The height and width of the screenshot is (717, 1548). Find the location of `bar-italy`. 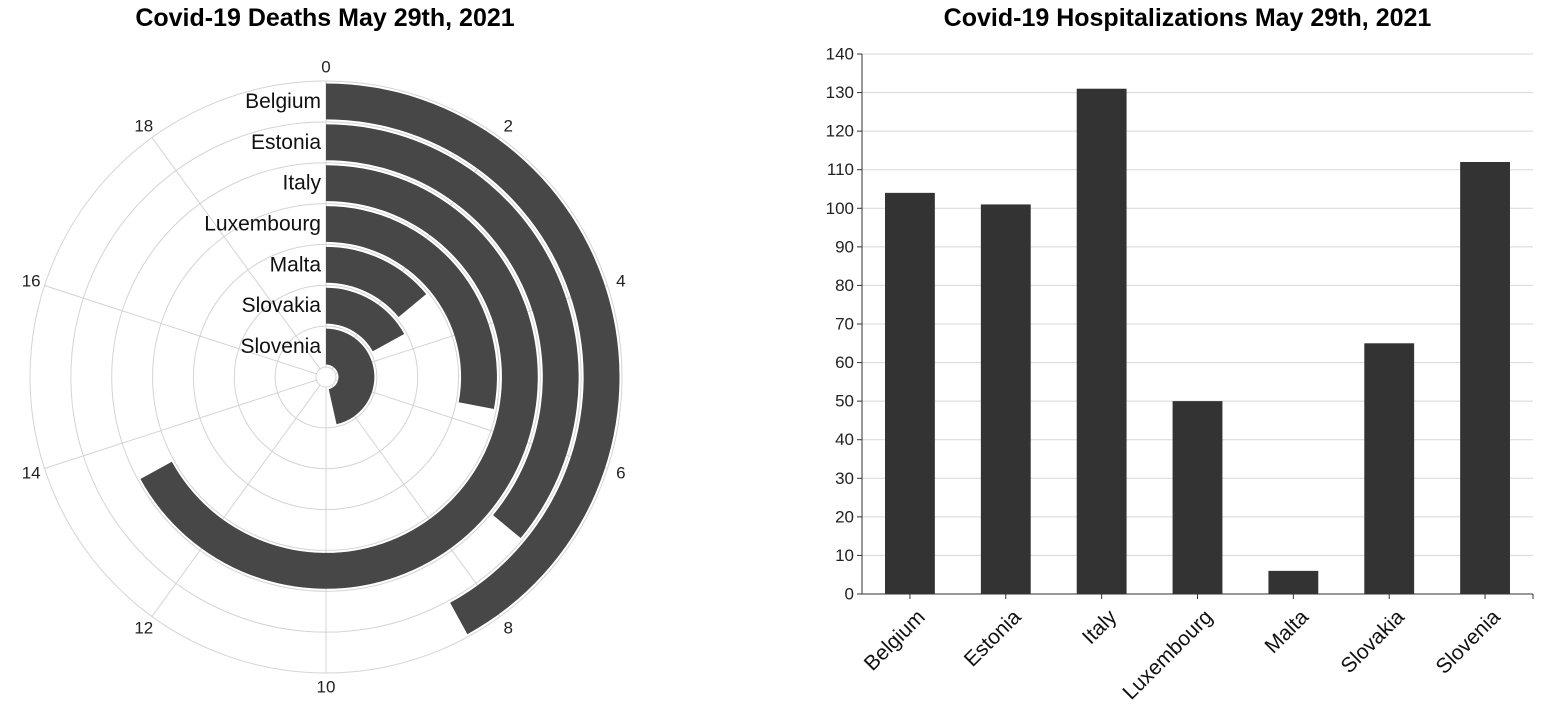

bar-italy is located at coordinates (1101, 341).